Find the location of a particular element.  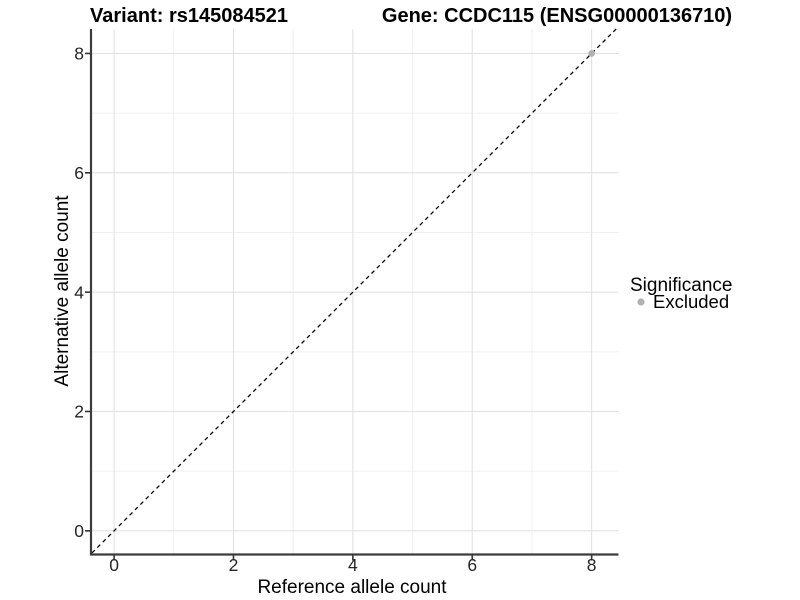

legend-key-point is located at coordinates (641, 302).